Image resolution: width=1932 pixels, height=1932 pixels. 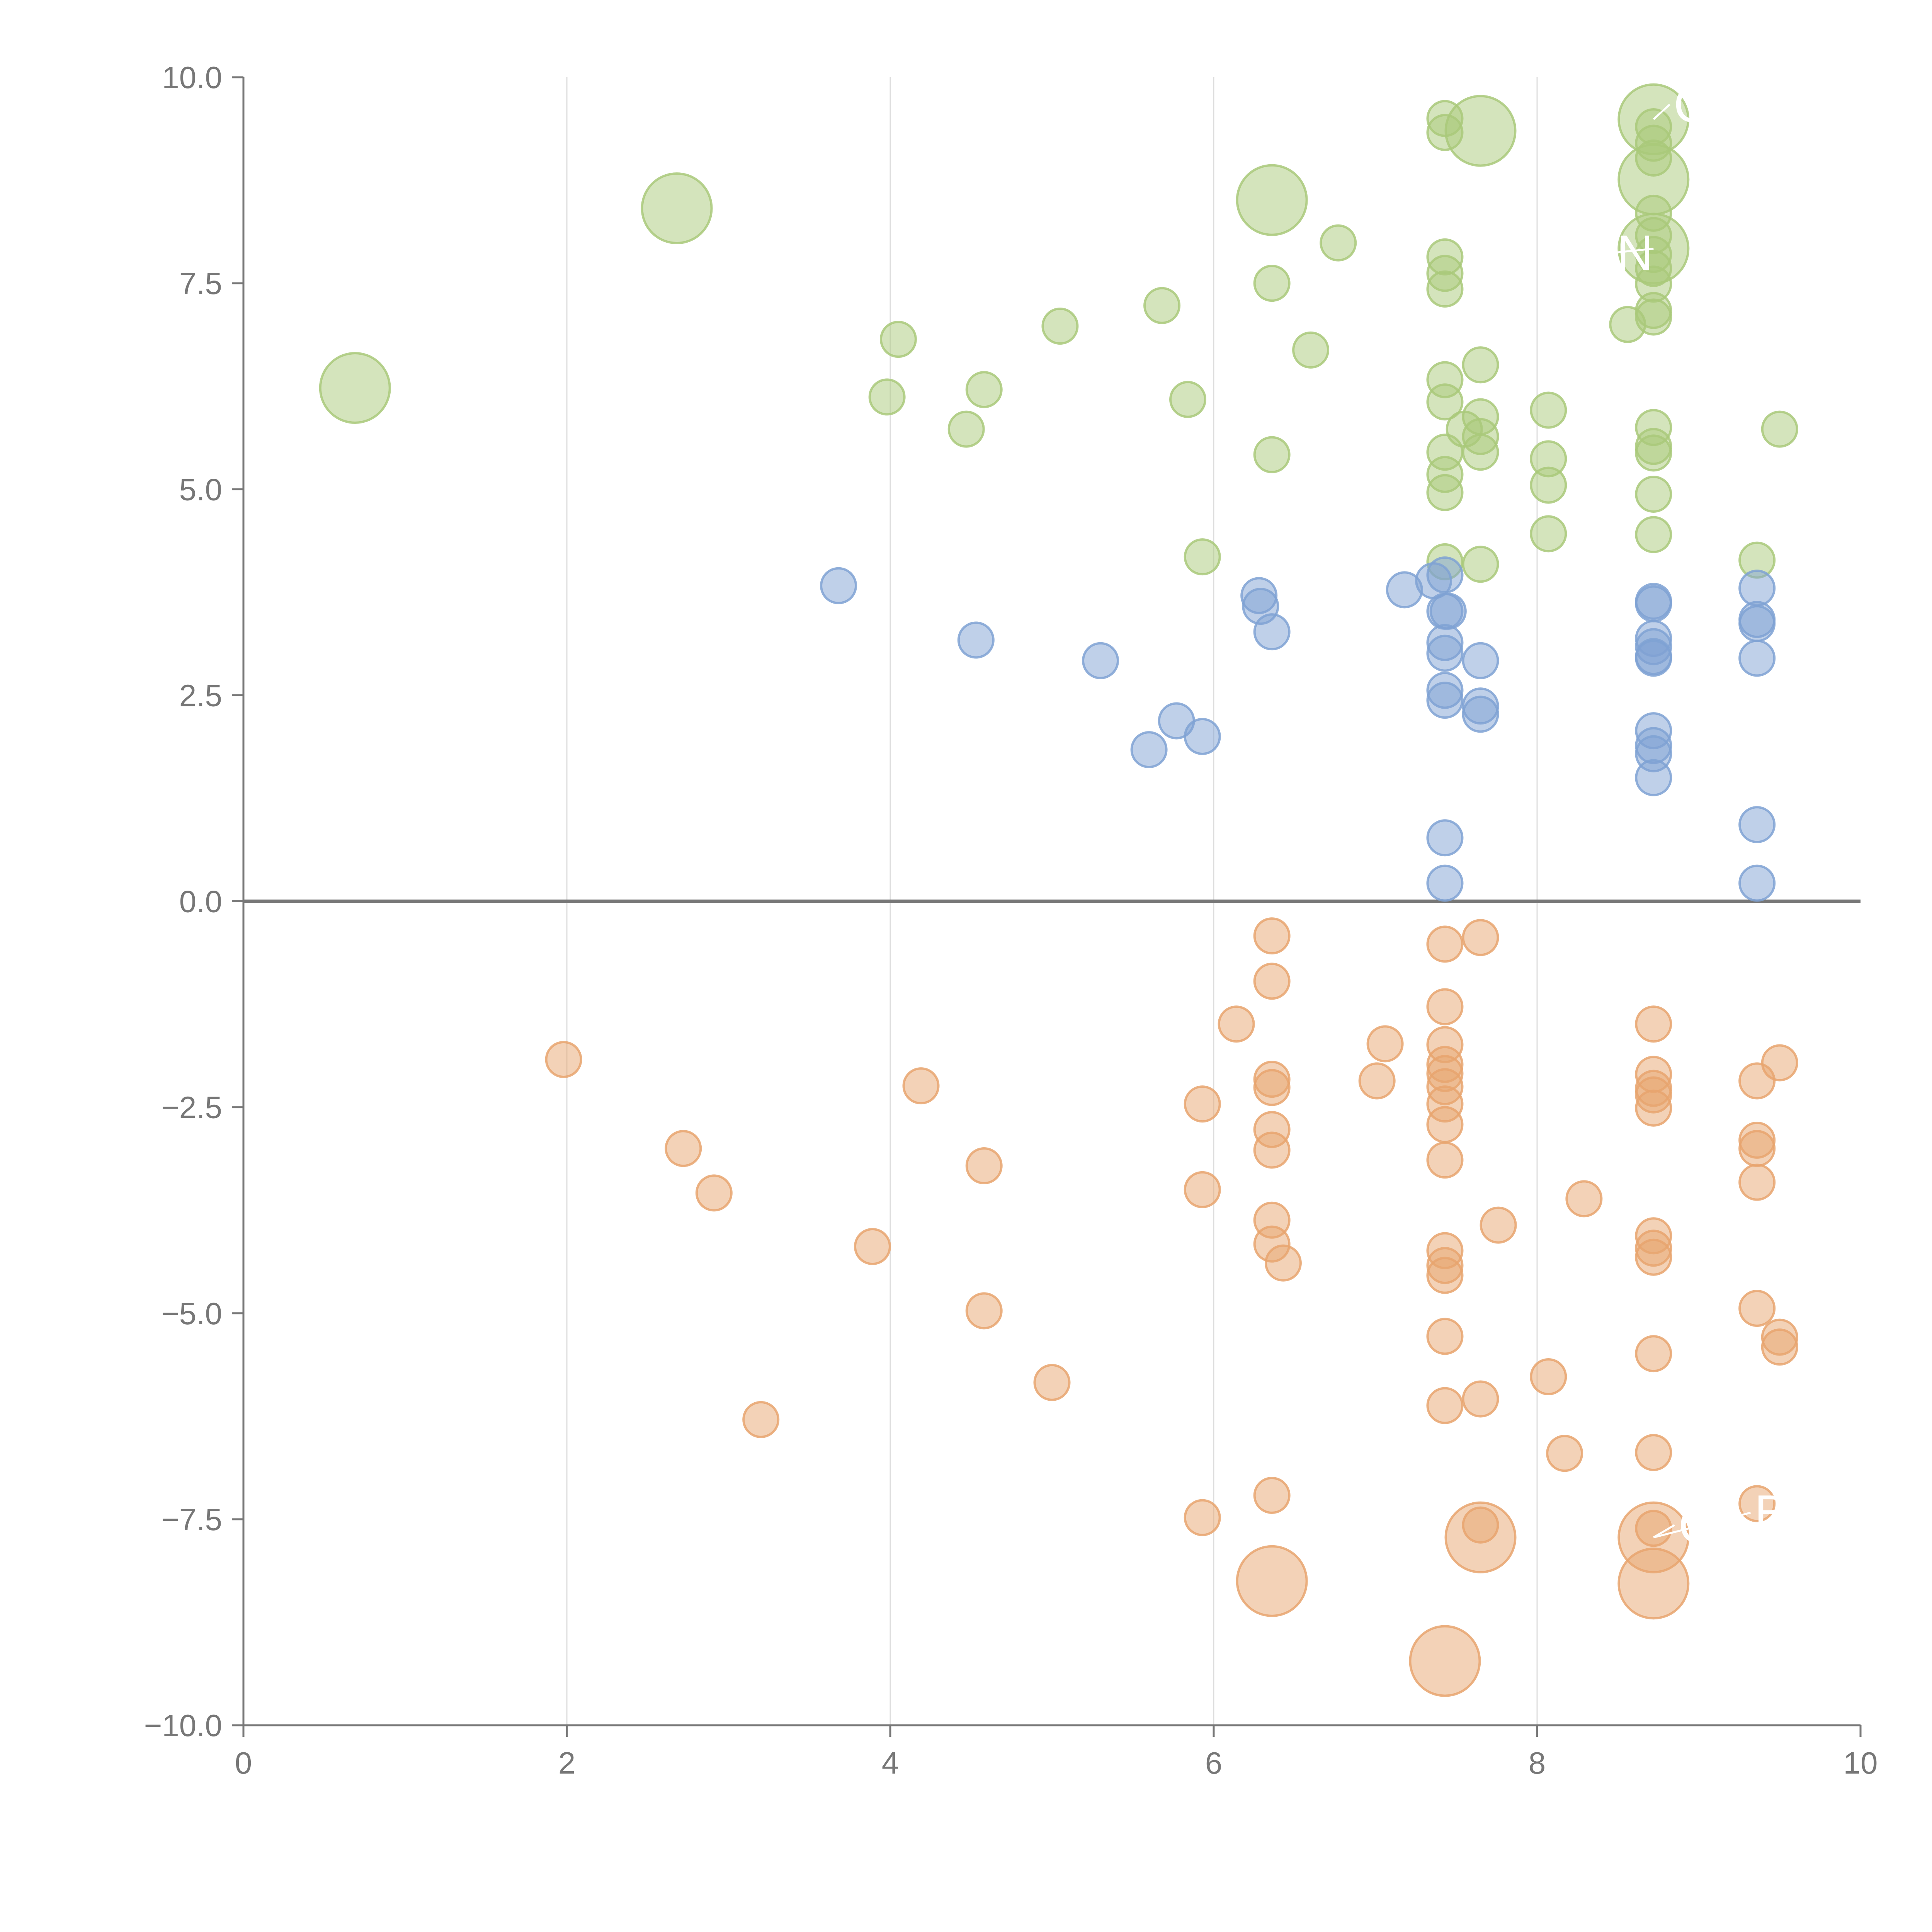 What do you see at coordinates (1771, 1513) in the screenshot?
I see `annotation-label: B` at bounding box center [1771, 1513].